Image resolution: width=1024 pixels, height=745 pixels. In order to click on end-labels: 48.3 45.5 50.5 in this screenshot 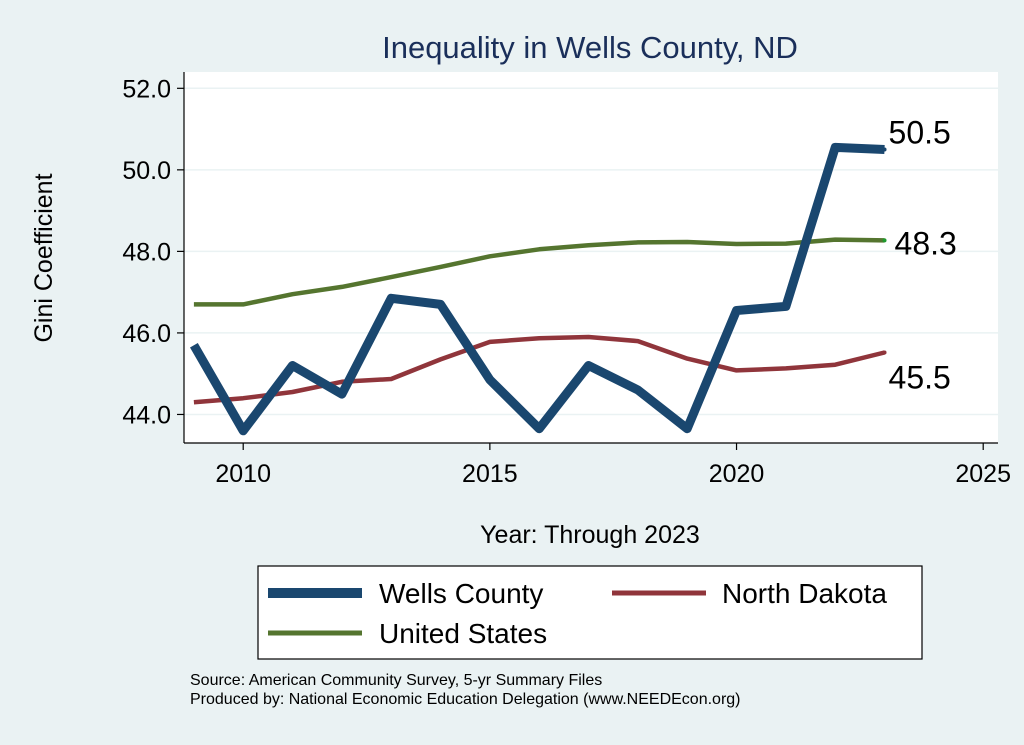, I will do `click(923, 254)`.